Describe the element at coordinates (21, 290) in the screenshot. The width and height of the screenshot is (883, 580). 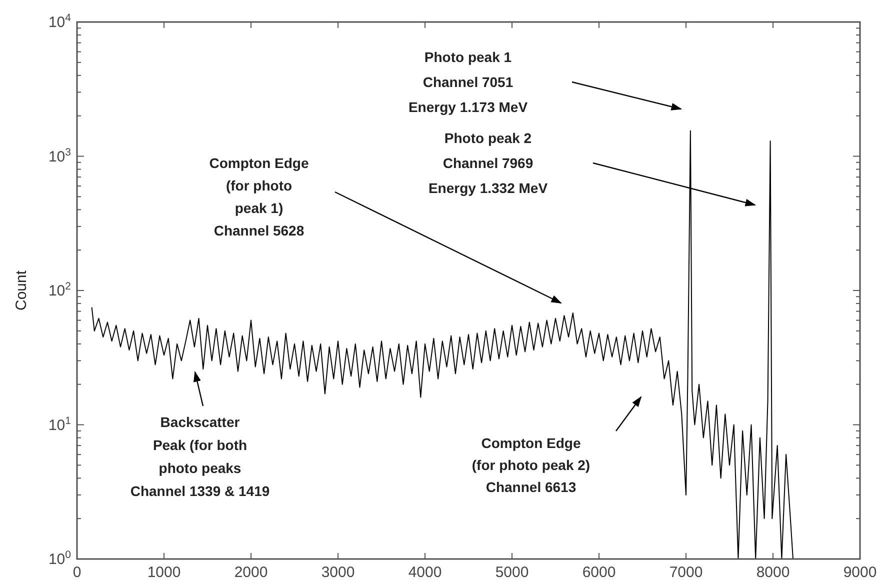
I see `y-axis-title: Count` at that location.